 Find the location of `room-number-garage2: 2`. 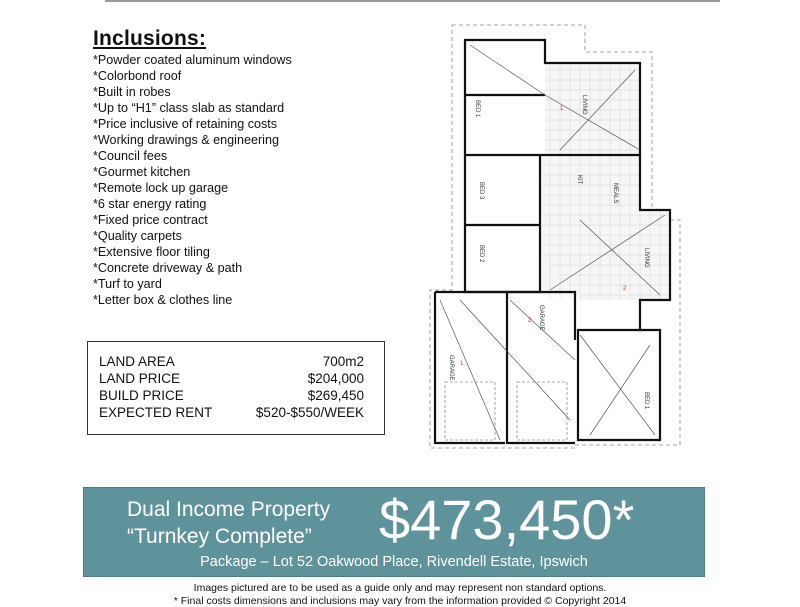

room-number-garage2: 2 is located at coordinates (530, 321).